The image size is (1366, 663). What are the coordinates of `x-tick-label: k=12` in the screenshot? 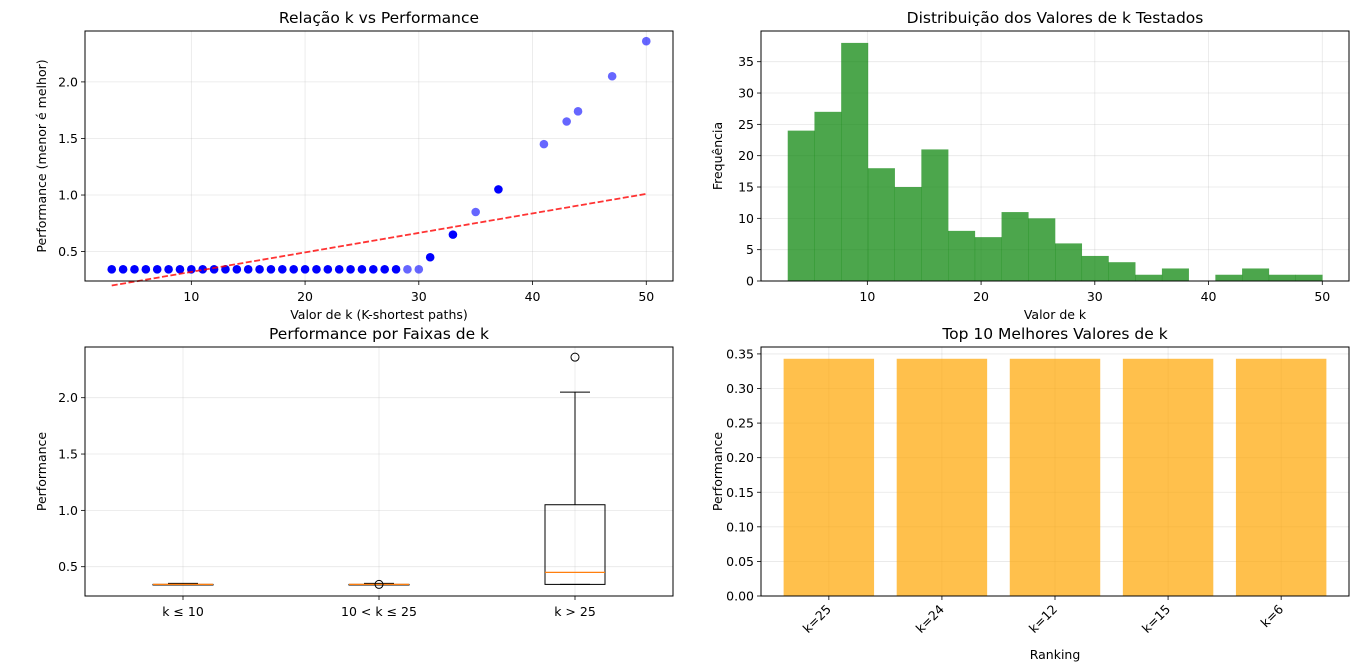 It's located at (1043, 619).